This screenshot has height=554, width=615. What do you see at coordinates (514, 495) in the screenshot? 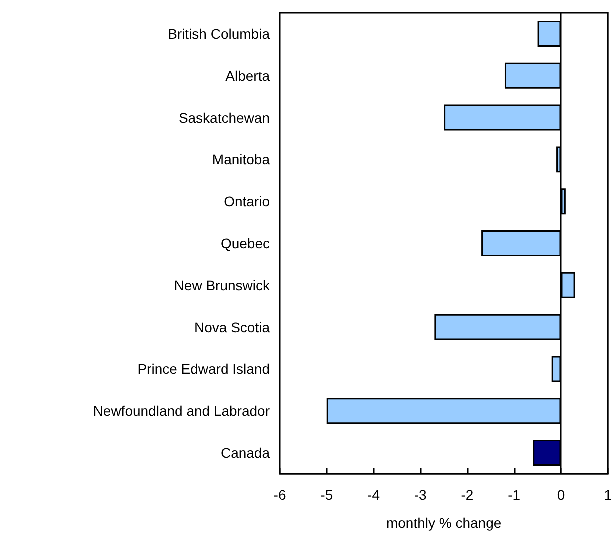
I see `x-tick-label: -1` at bounding box center [514, 495].